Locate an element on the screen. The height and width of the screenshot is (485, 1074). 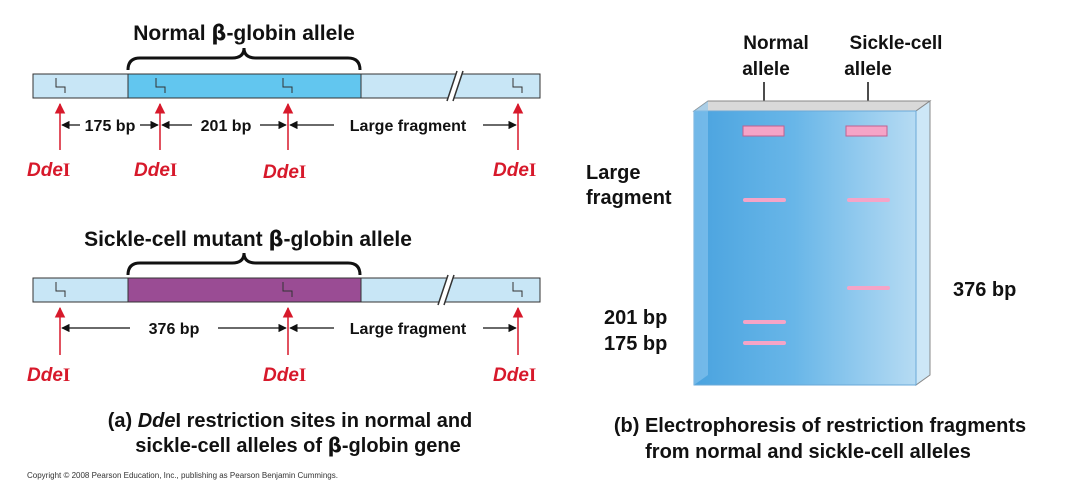
mutant-cut-steps is located at coordinates (289, 289).